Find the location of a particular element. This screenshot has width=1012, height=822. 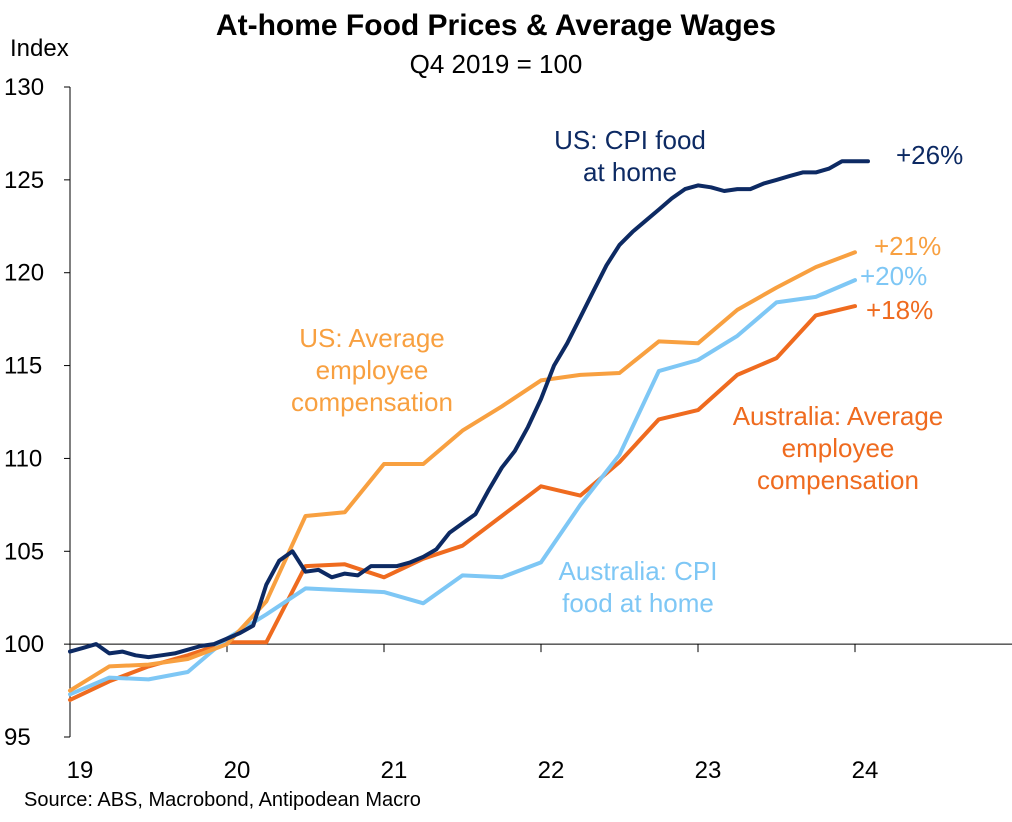

series-label: US: CPI food is located at coordinates (630, 140).